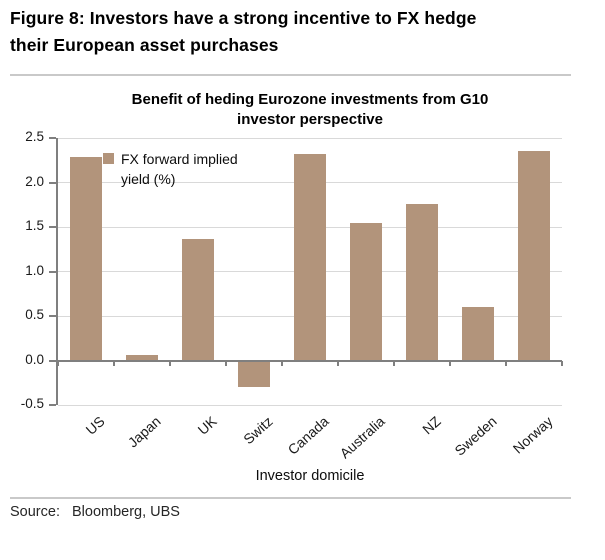 The image size is (605, 560). I want to click on x-axis-label-sweden: Sweden, so click(475, 436).